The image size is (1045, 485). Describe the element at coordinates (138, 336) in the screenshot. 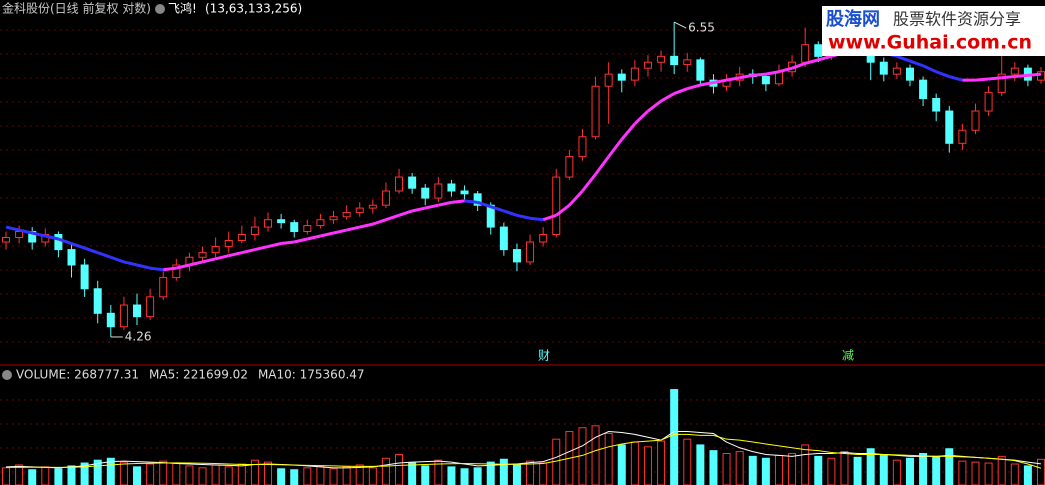

I see `low-label: 4.26` at that location.